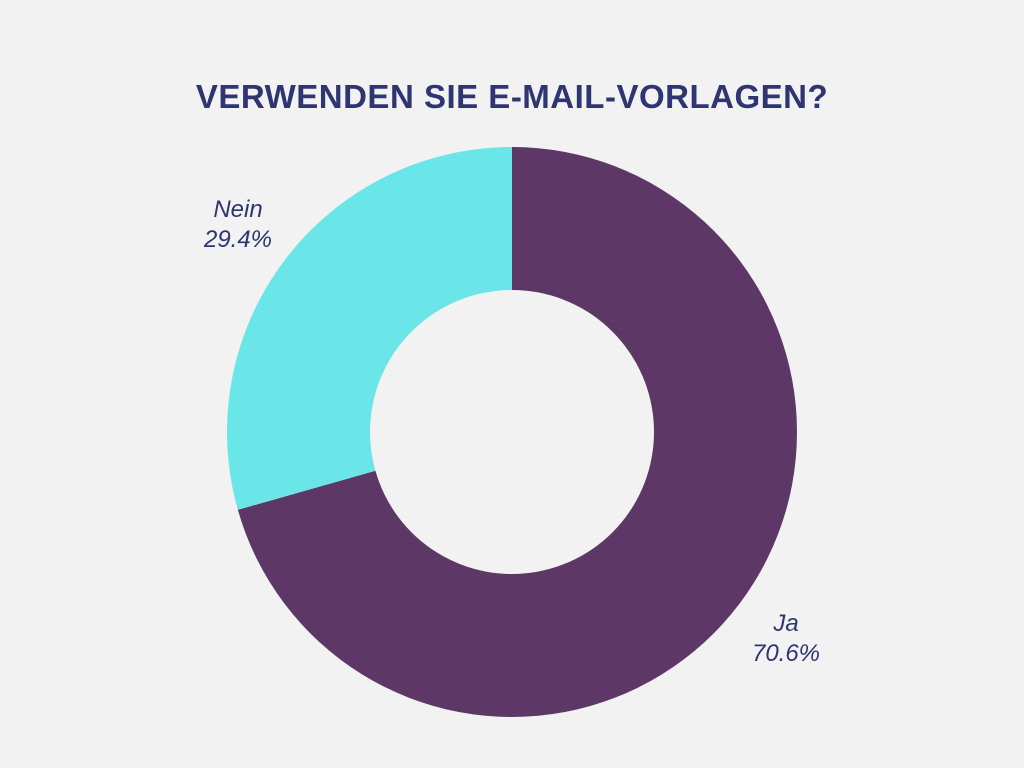 The image size is (1024, 768). What do you see at coordinates (238, 209) in the screenshot?
I see `slice-label-name: Nein` at bounding box center [238, 209].